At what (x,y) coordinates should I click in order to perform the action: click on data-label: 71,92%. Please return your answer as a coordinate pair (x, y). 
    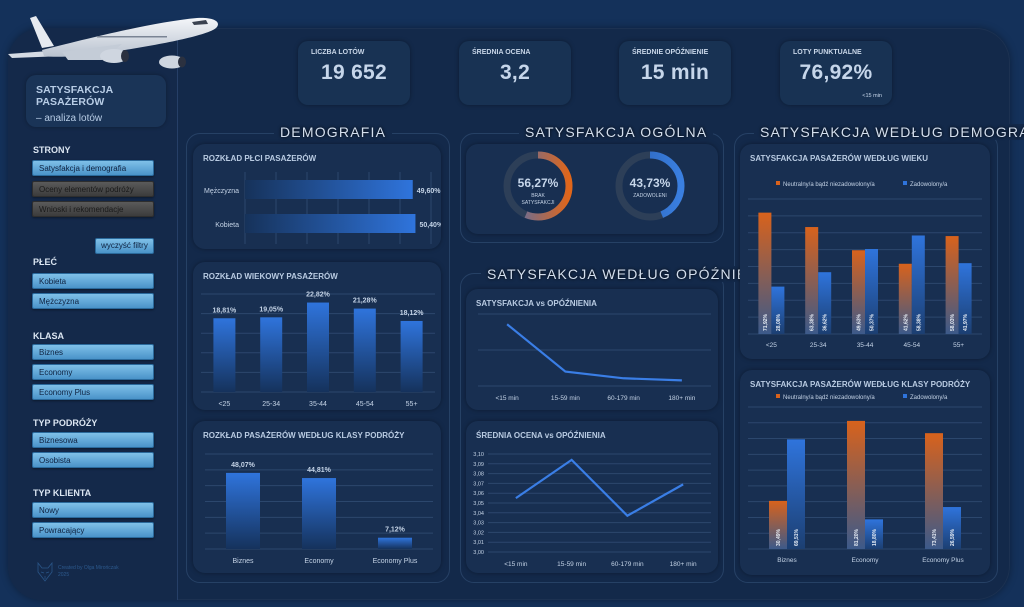
    Looking at the image, I should click on (766, 322).